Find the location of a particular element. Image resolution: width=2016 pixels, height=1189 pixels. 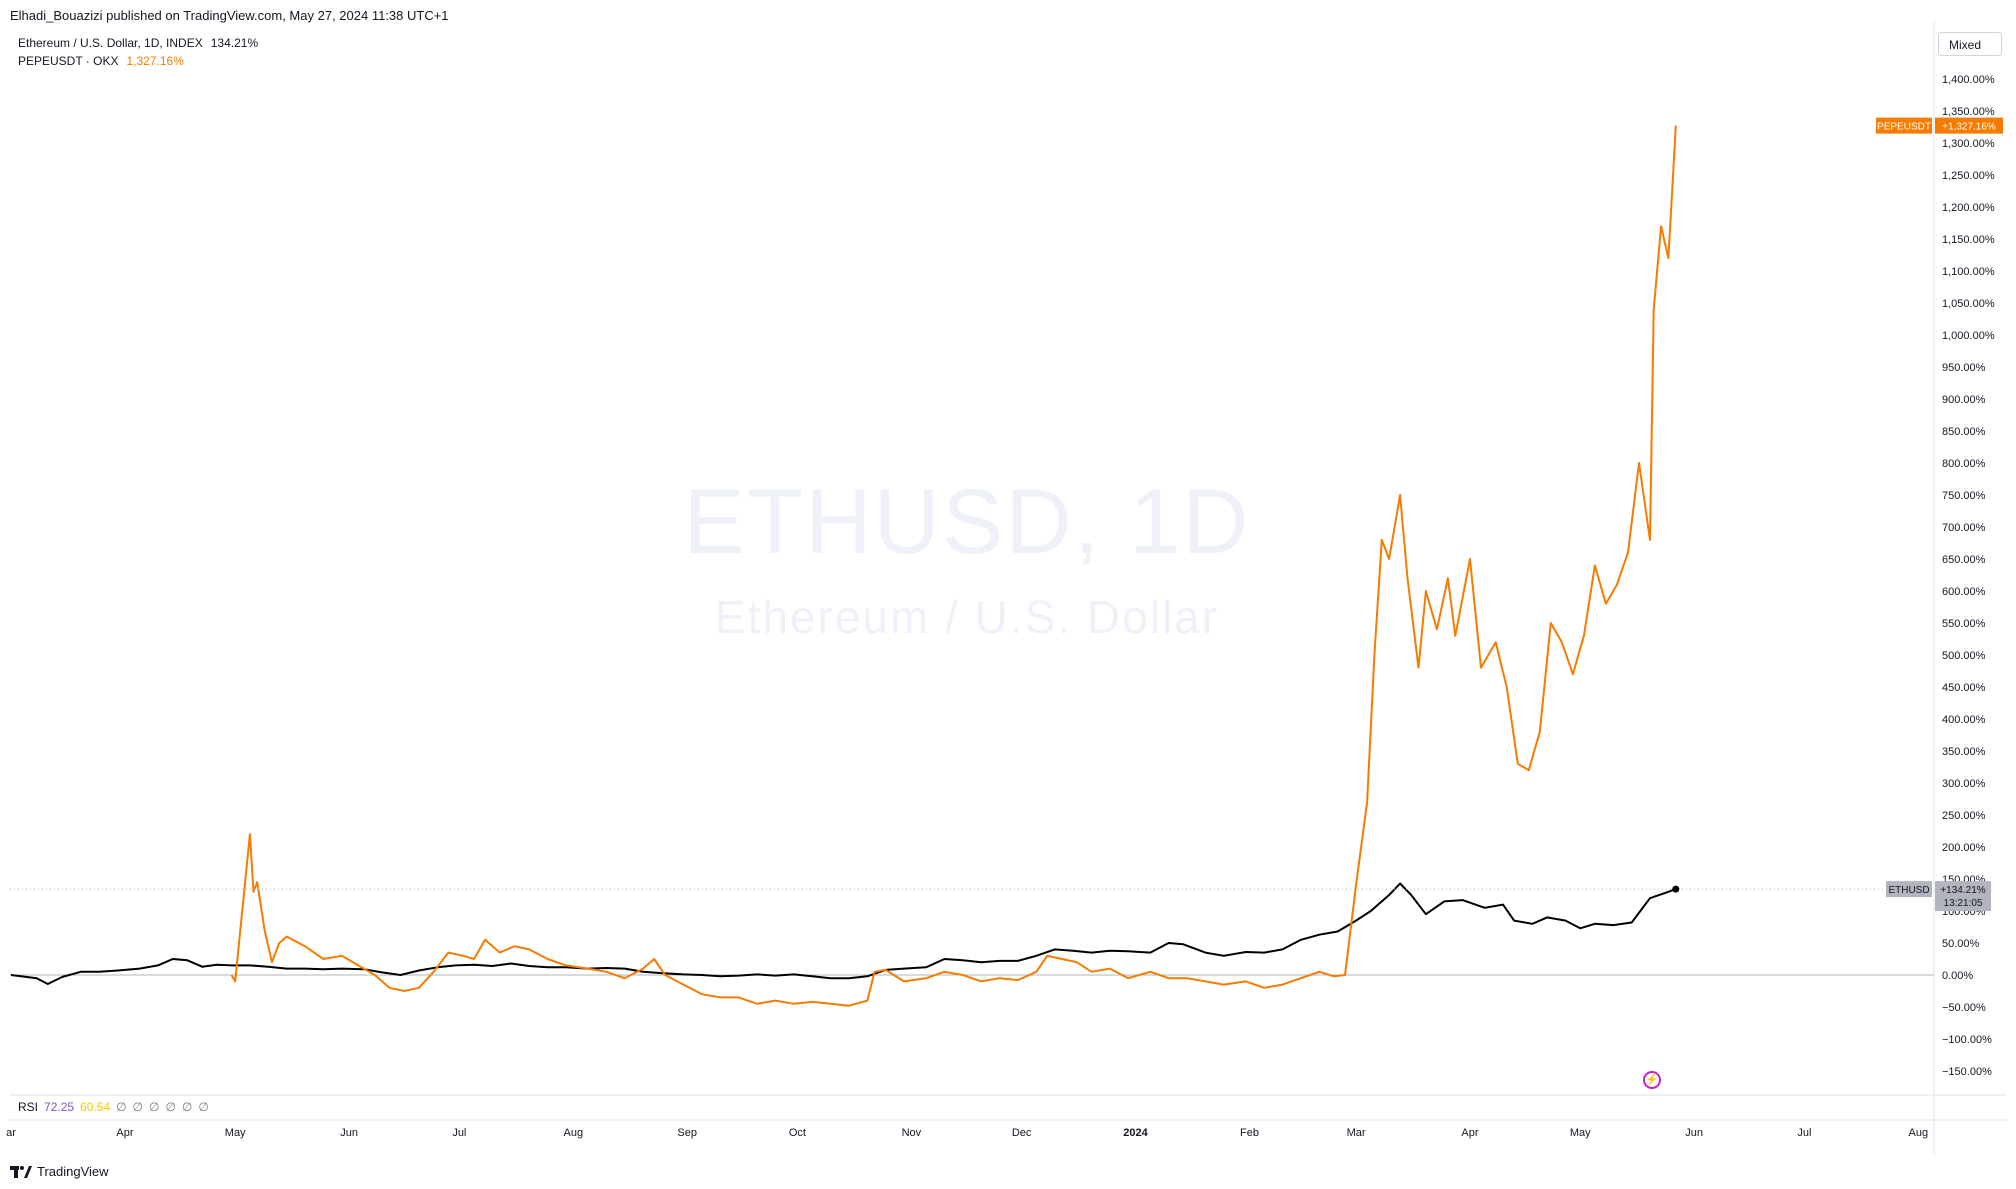

y-tick-label: 200.00% is located at coordinates (1964, 848).